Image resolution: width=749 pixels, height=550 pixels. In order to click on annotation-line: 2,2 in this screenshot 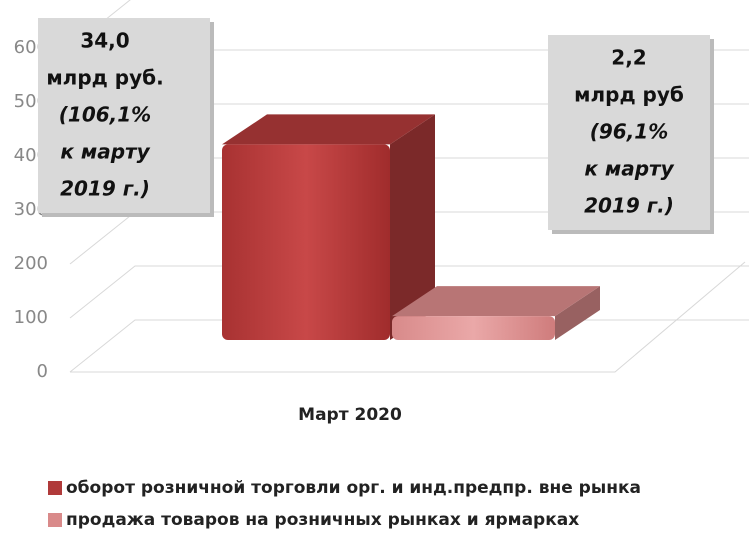, I will do `click(628, 58)`.